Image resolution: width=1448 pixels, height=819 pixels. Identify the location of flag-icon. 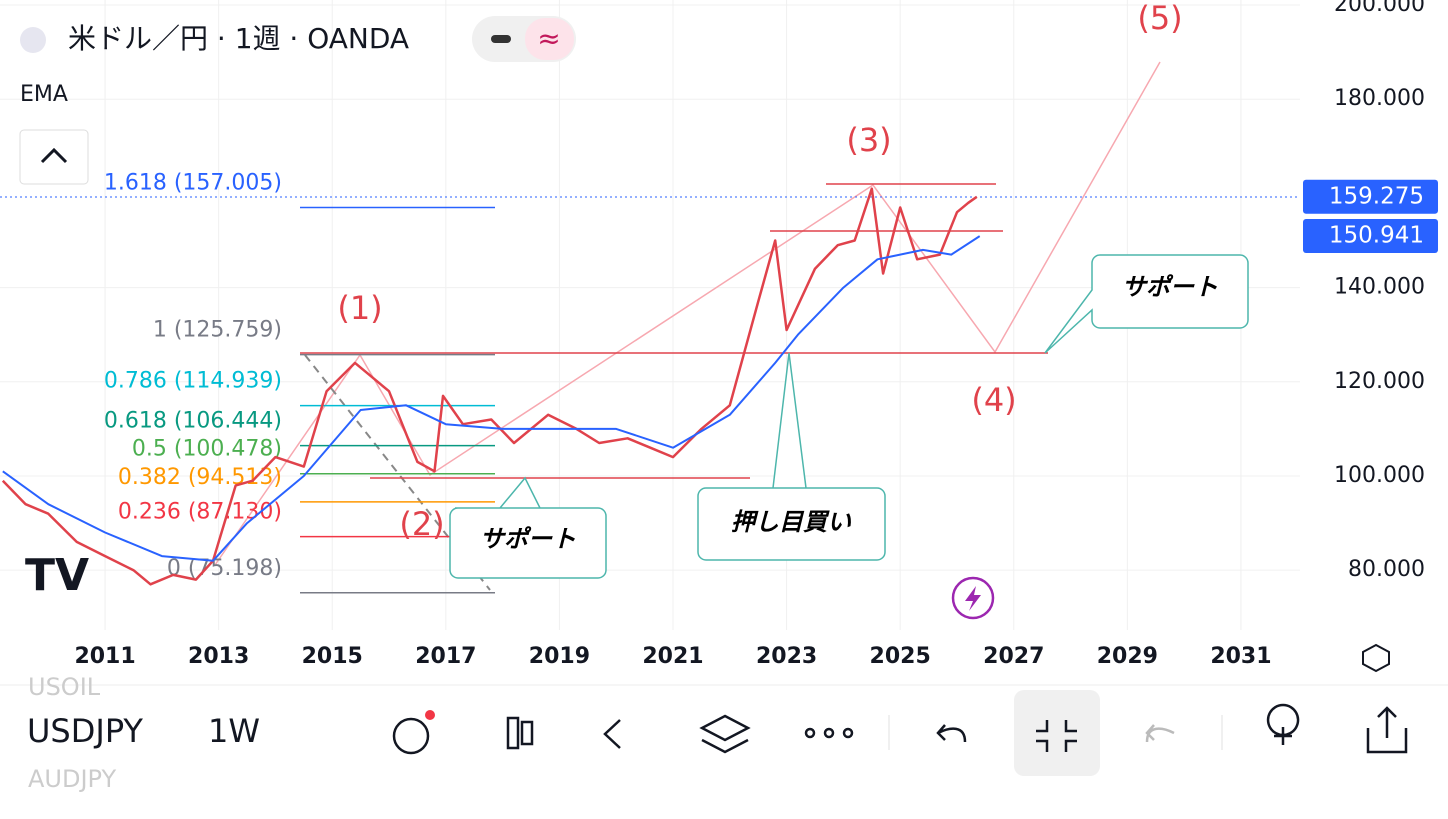
(33, 40).